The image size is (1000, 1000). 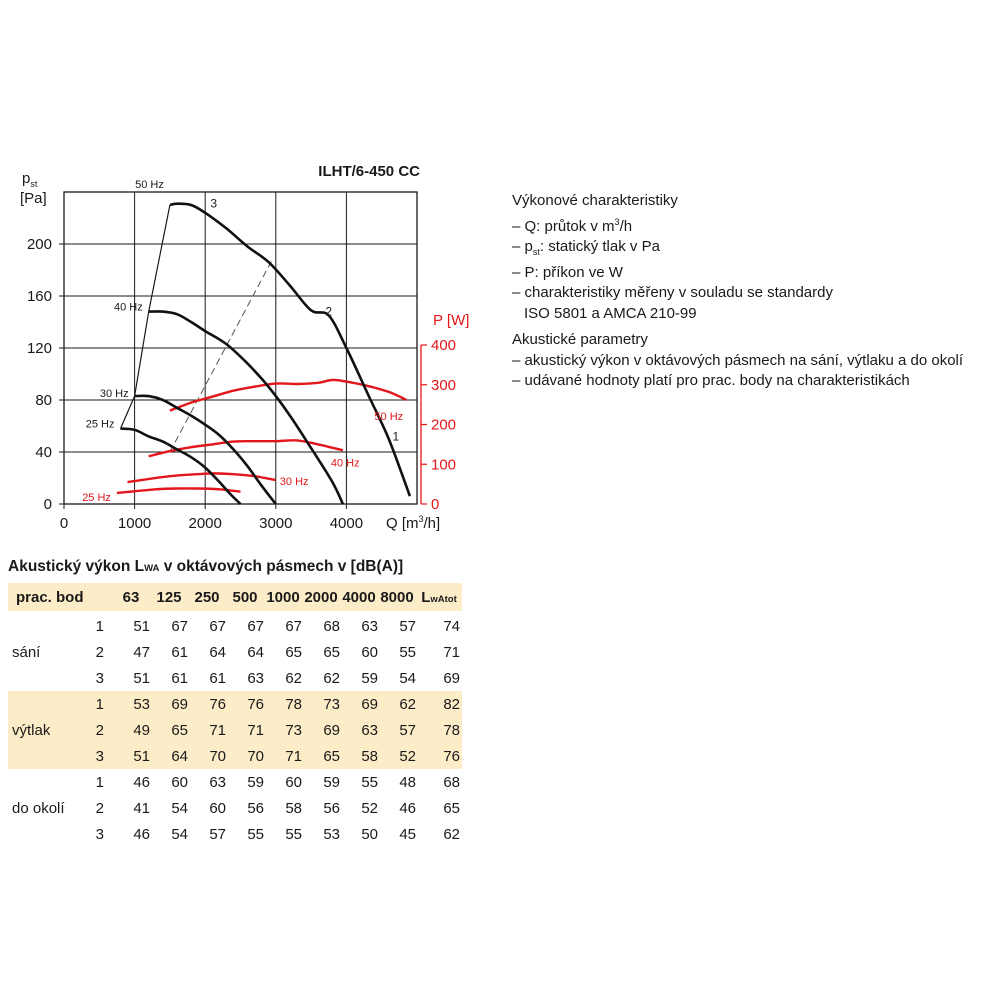 What do you see at coordinates (235, 704) in the screenshot?
I see `table-row: 1 53 69 76 76 78 73 69 62 82` at bounding box center [235, 704].